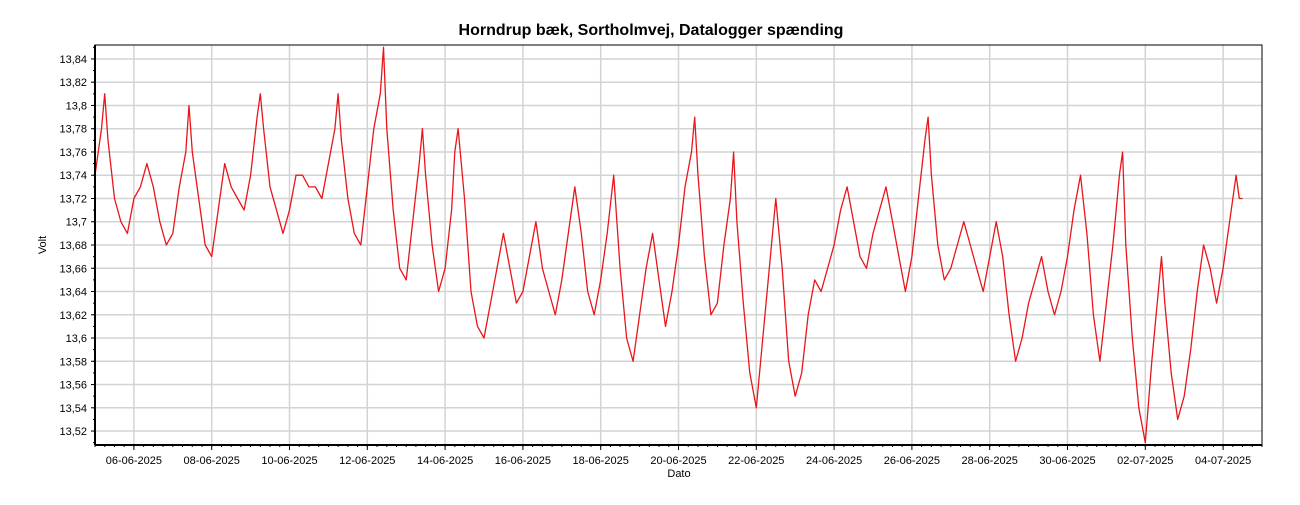  I want to click on x-tick-label: 28-06-2025, so click(990, 461).